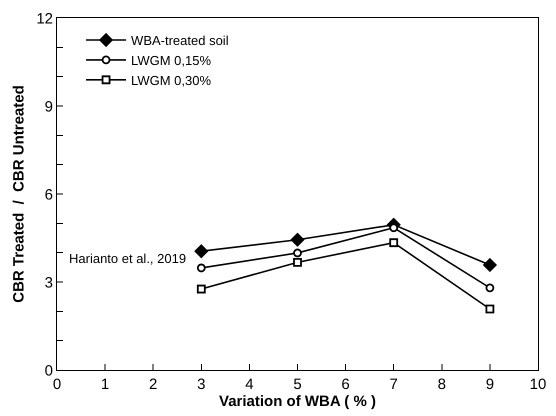 The width and height of the screenshot is (556, 416). What do you see at coordinates (153, 384) in the screenshot?
I see `x-tick-label: 2` at bounding box center [153, 384].